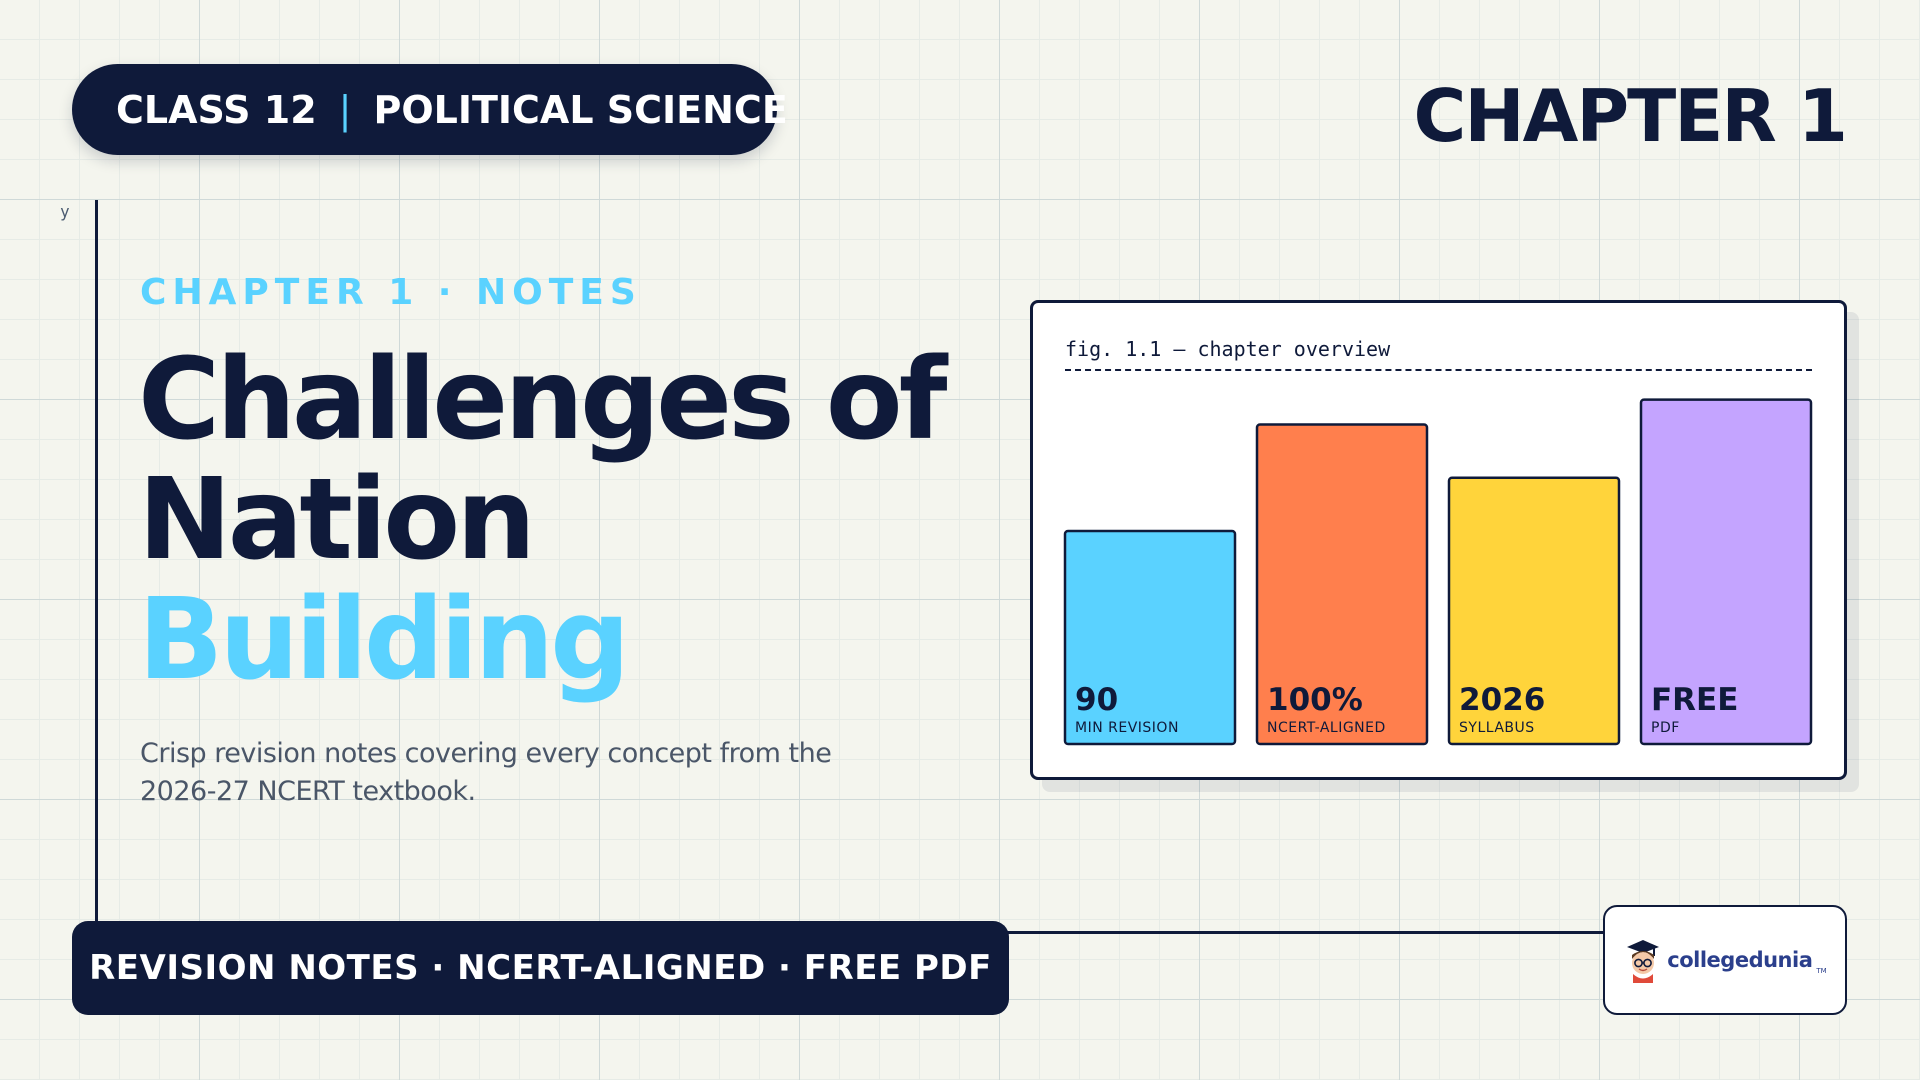 The height and width of the screenshot is (1080, 1920). What do you see at coordinates (542, 400) in the screenshot?
I see `title-line-1: Challenges of` at bounding box center [542, 400].